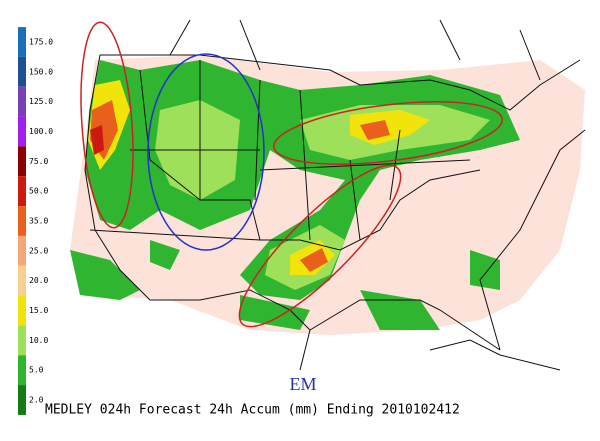 This screenshot has width=600, height=441. I want to click on legend-label: 75.0, so click(38, 161).